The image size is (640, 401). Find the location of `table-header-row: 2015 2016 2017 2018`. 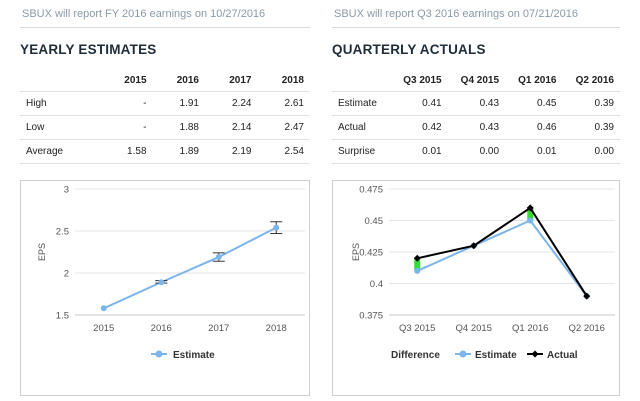

table-header-row: 2015 2016 2017 2018 is located at coordinates (165, 80).